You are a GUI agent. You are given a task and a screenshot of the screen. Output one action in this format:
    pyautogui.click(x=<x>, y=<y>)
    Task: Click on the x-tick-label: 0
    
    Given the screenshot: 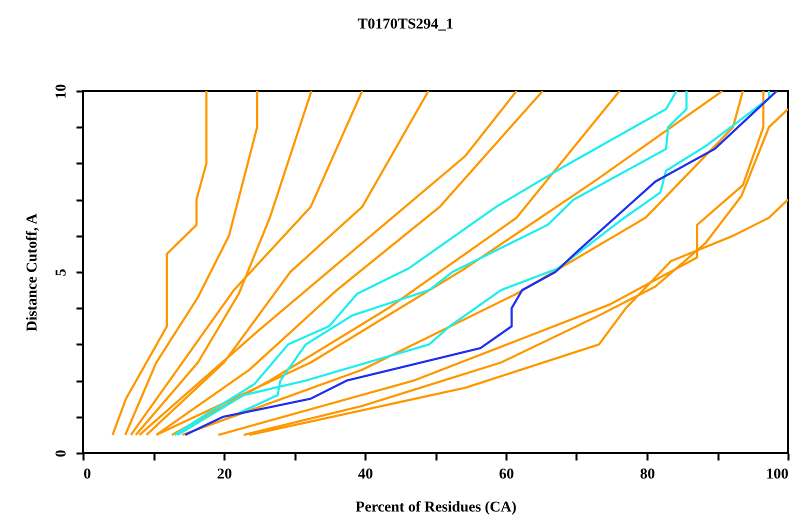 What is the action you would take?
    pyautogui.click(x=87, y=474)
    